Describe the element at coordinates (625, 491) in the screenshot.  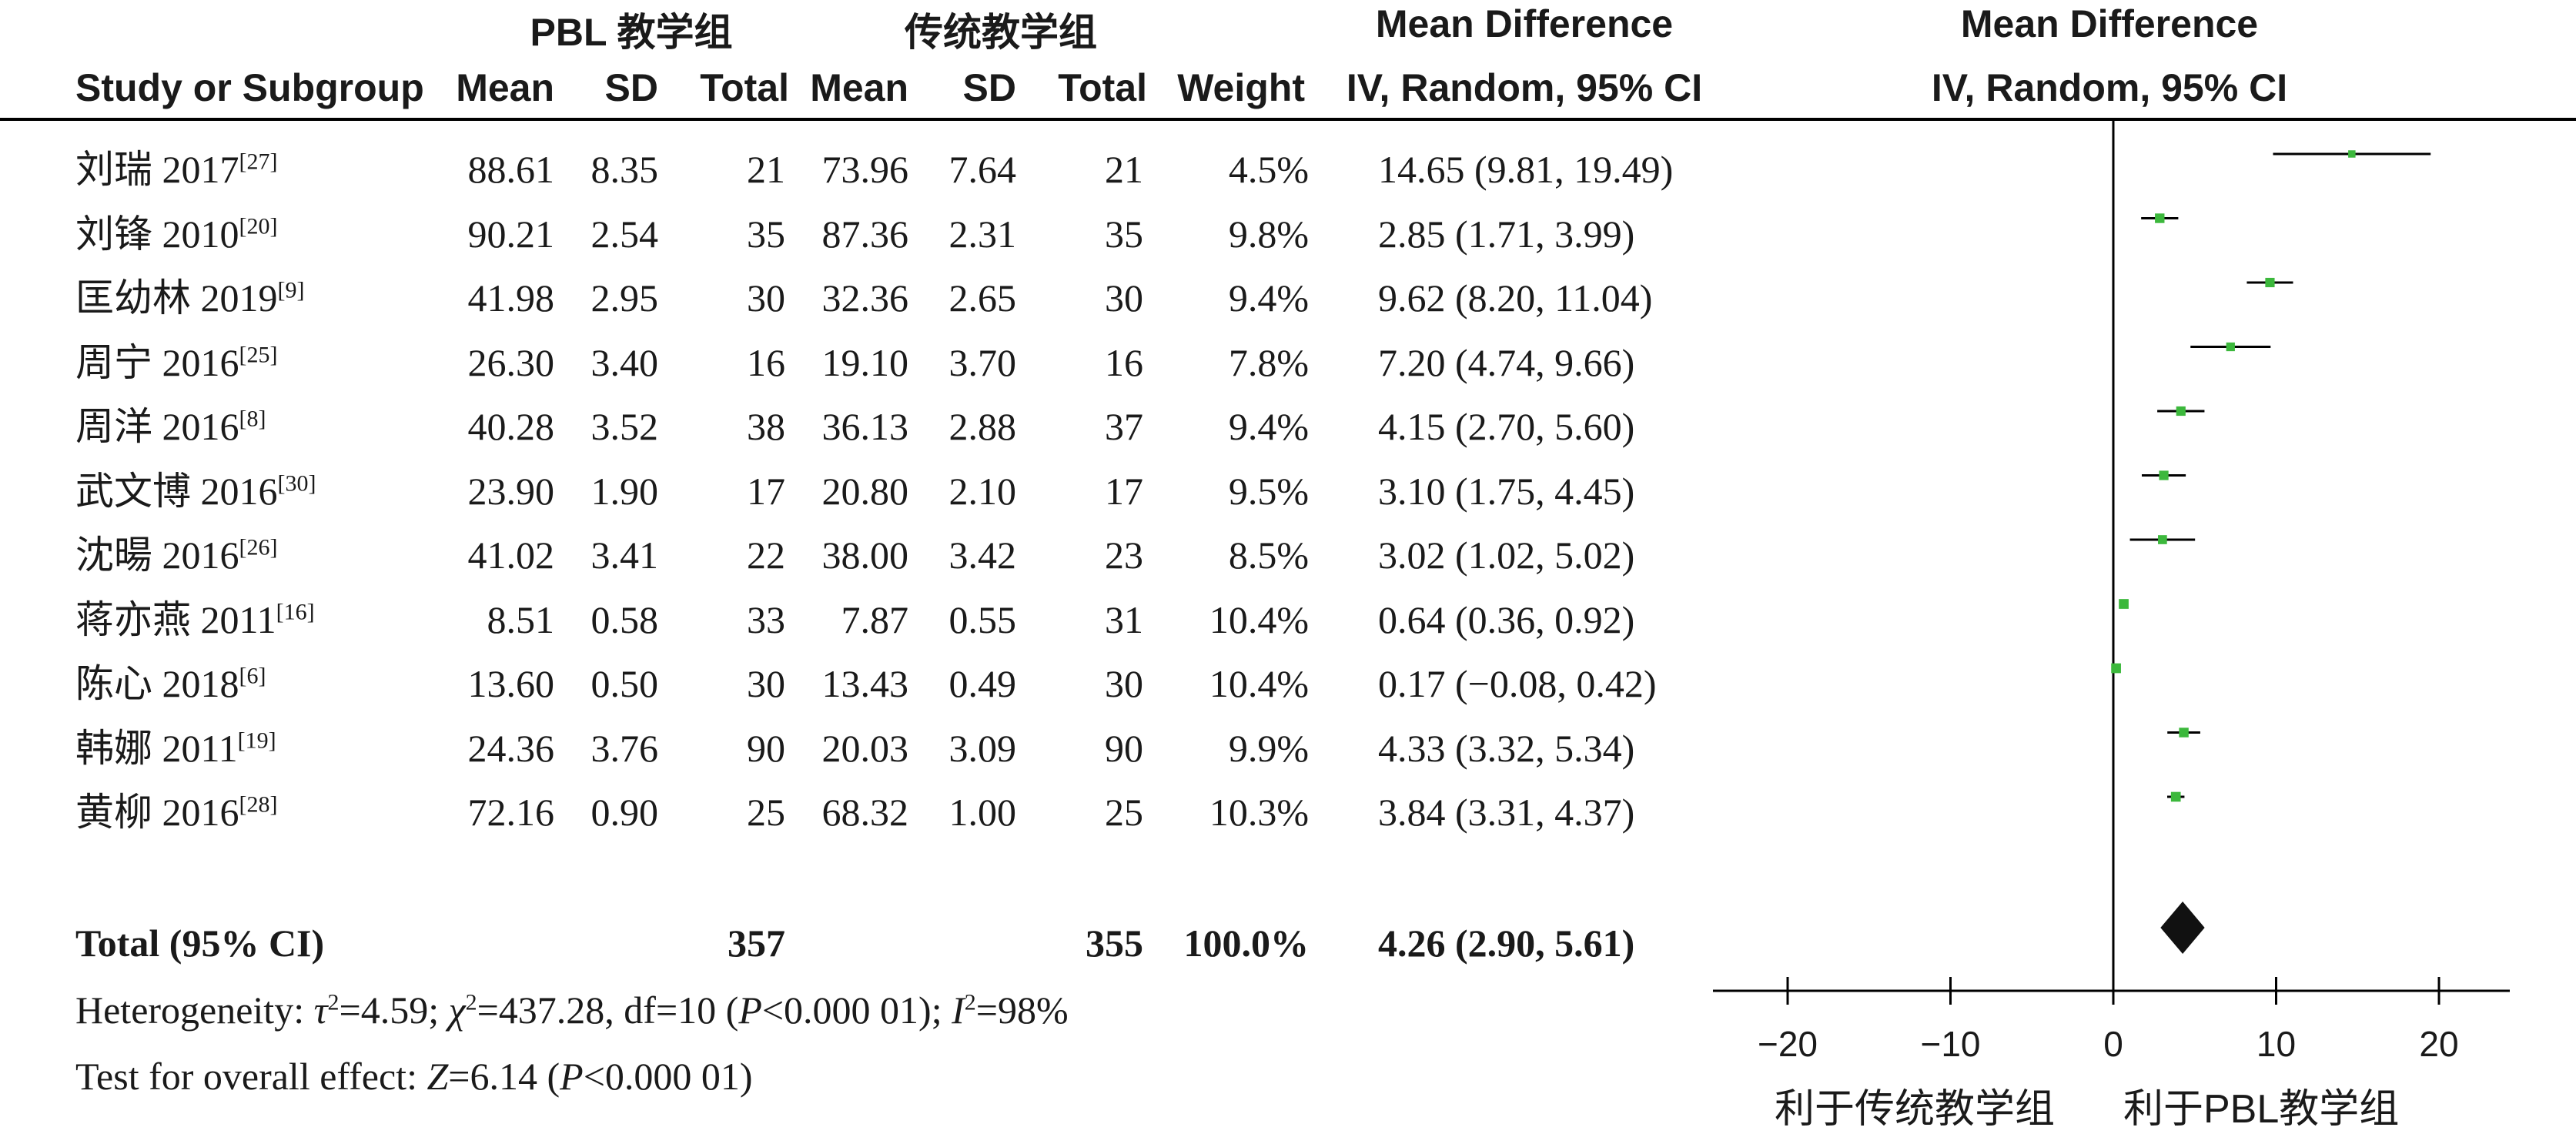
I see `cell-sd1: 1.90` at that location.